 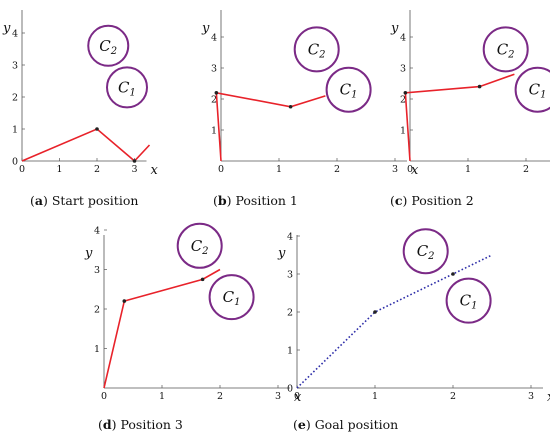 I want to click on caption-letter: a, so click(x=39, y=200).